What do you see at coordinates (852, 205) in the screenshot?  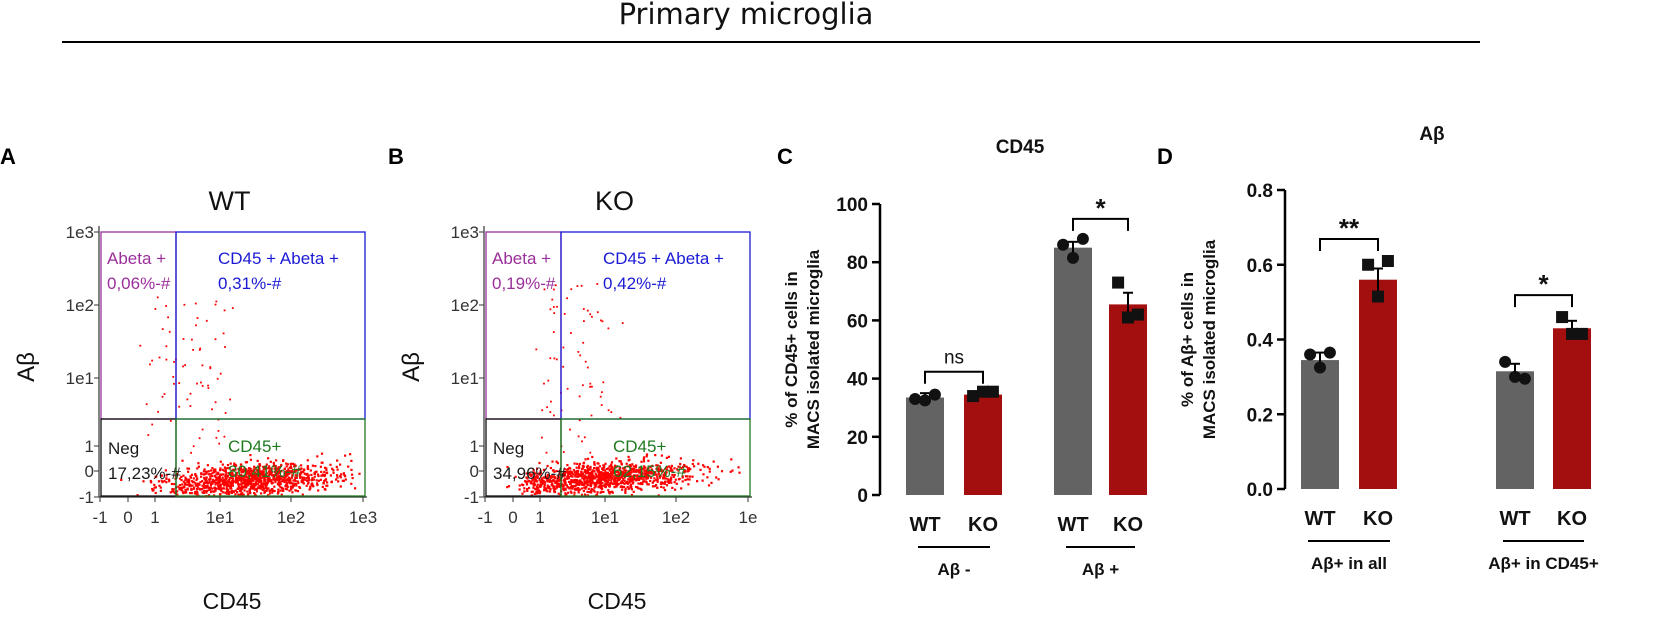 I see `y-tick-label: 100` at bounding box center [852, 205].